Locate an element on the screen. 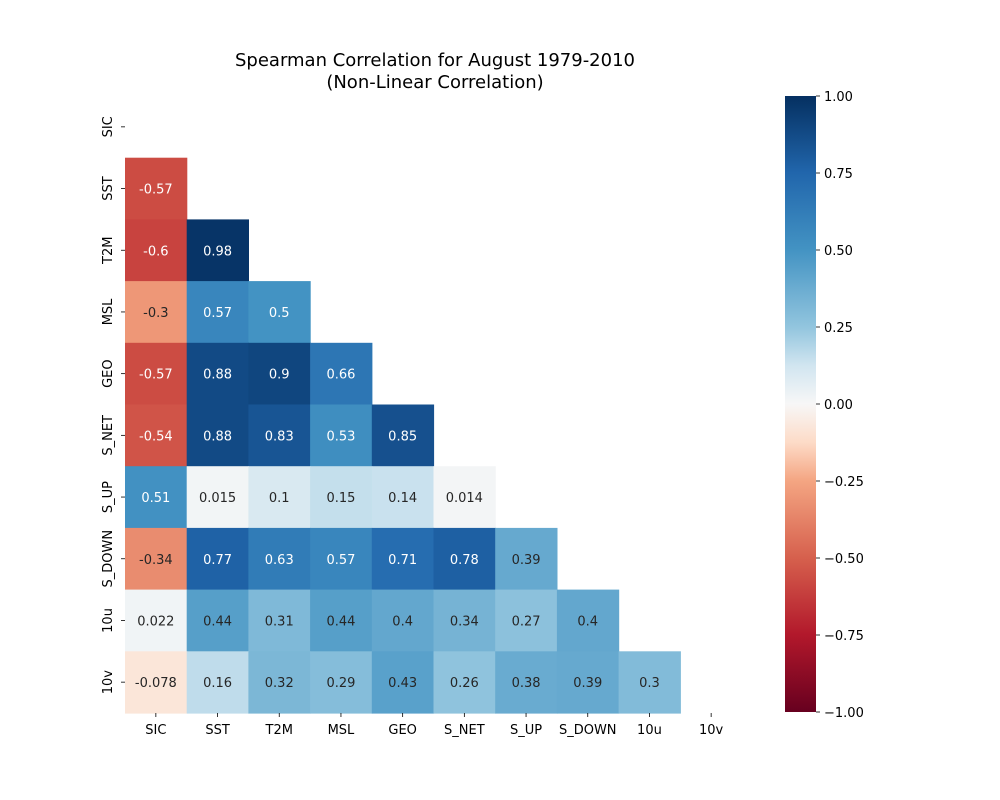 The image size is (1000, 800). cell-value-label: 0.38 is located at coordinates (526, 683).